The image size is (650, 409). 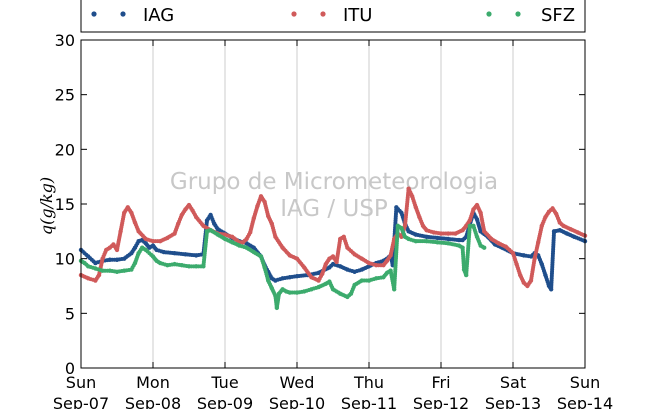 I want to click on x-tick-label-day: Tue, so click(x=224, y=382).